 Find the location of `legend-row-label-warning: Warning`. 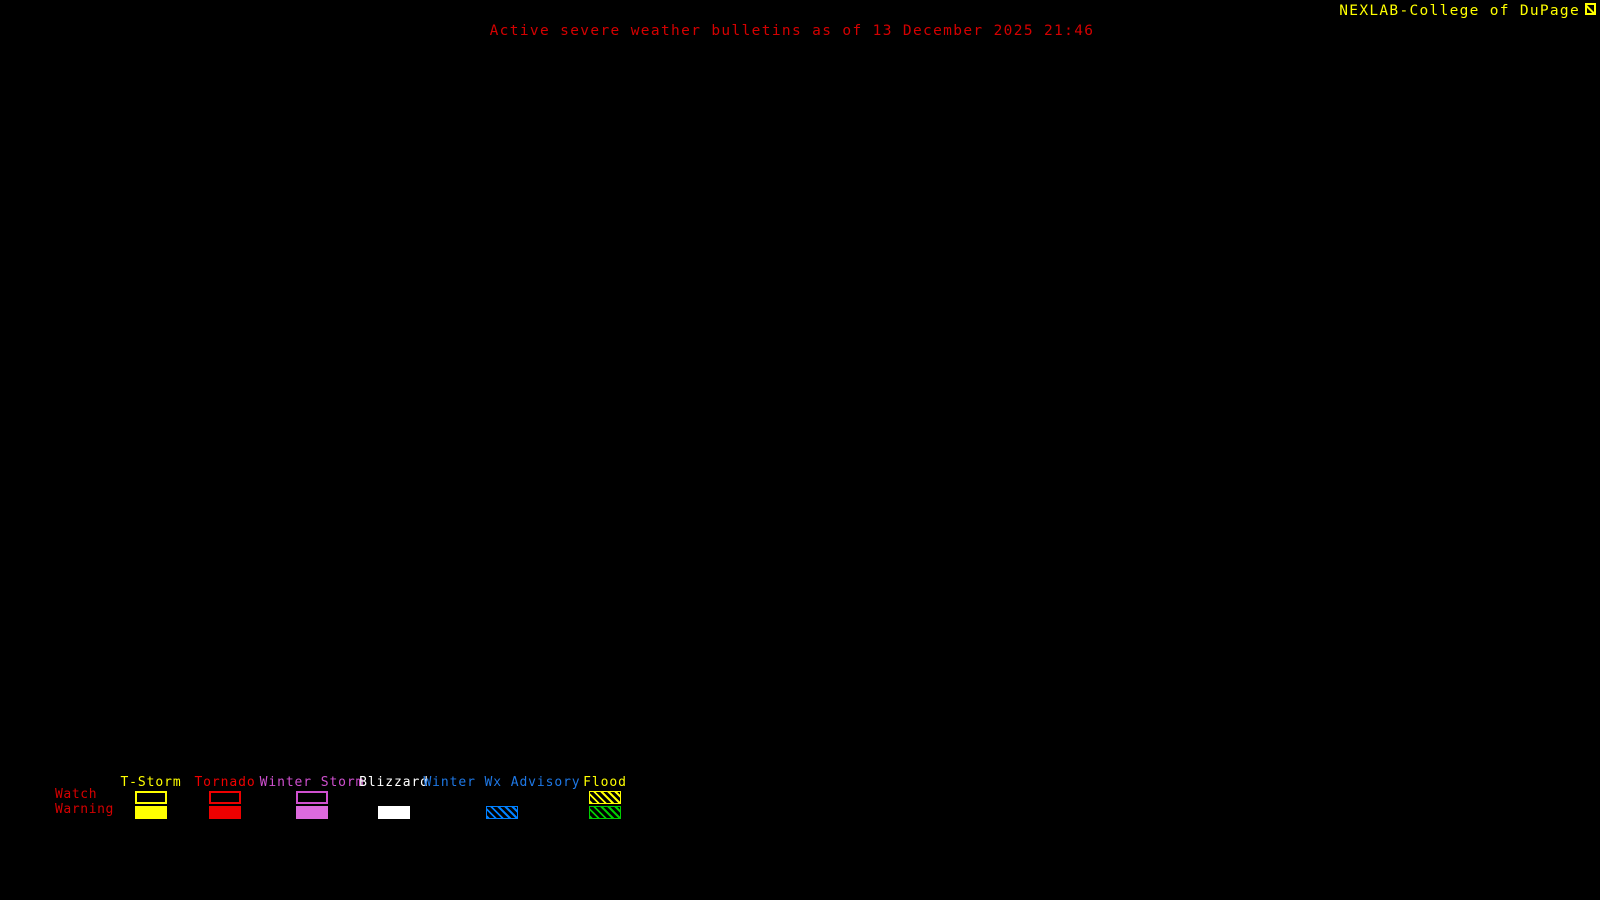

legend-row-label-warning: Warning is located at coordinates (84, 809).